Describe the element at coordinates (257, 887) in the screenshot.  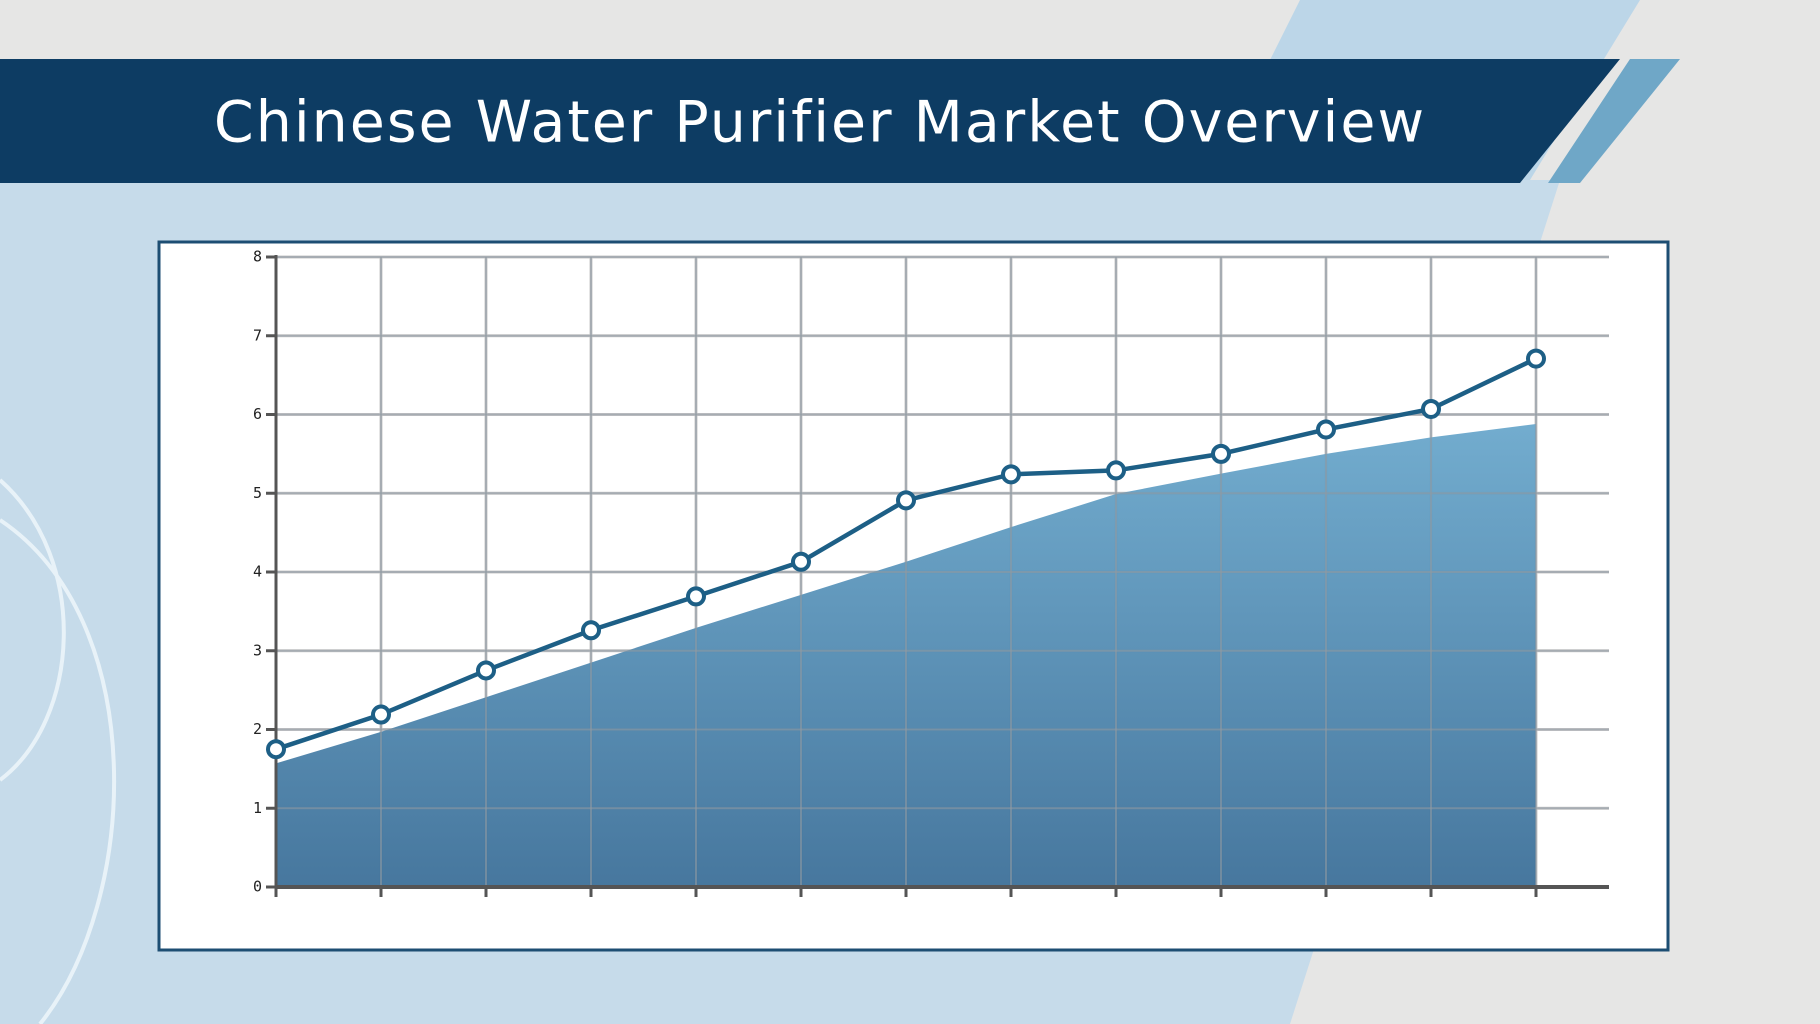
I see `y-tick-label: 0` at that location.